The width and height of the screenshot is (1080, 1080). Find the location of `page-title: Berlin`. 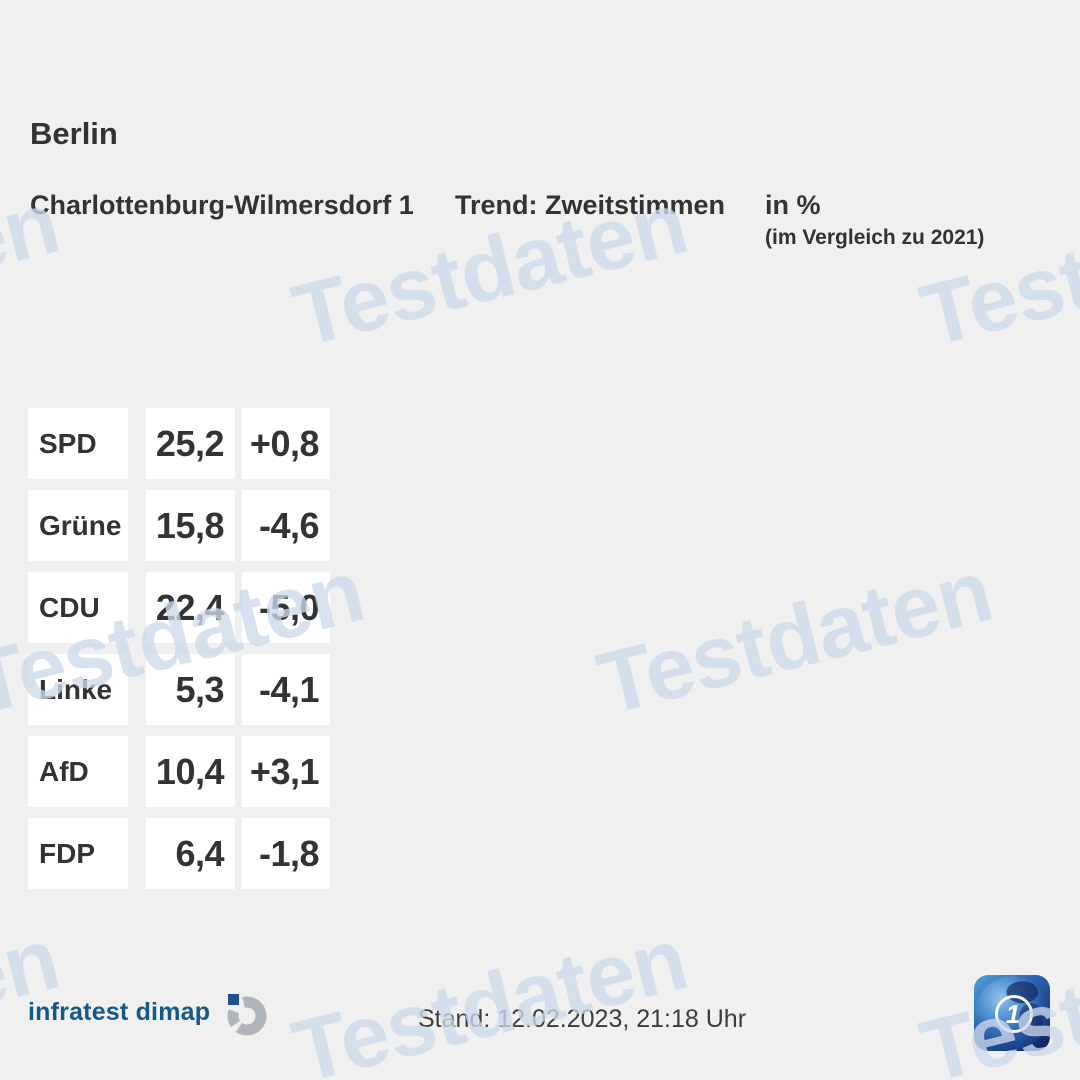

page-title: Berlin is located at coordinates (74, 133).